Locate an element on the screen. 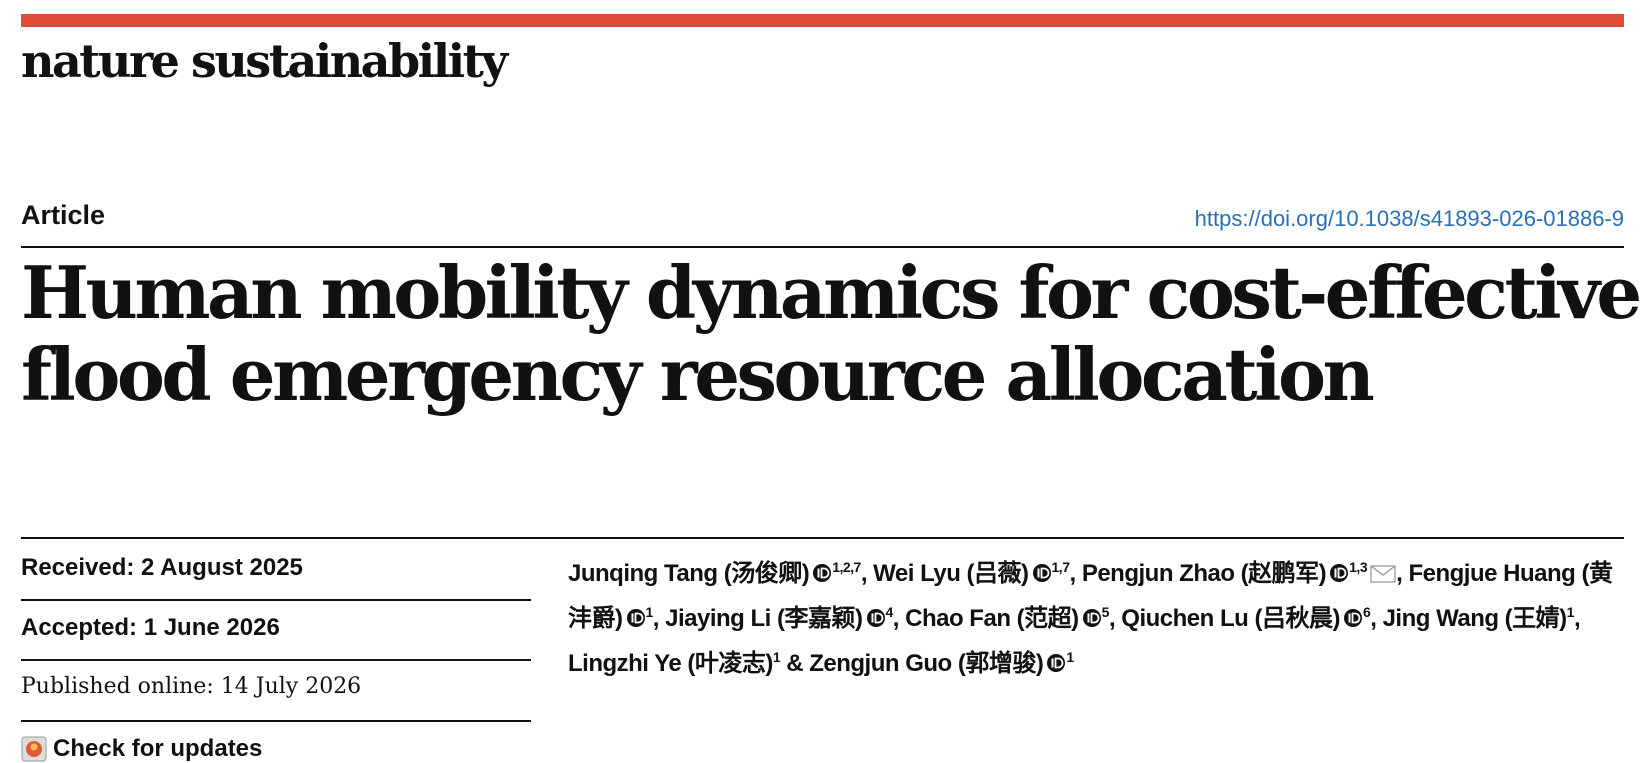  check-updates: Check for updates is located at coordinates (141, 749).